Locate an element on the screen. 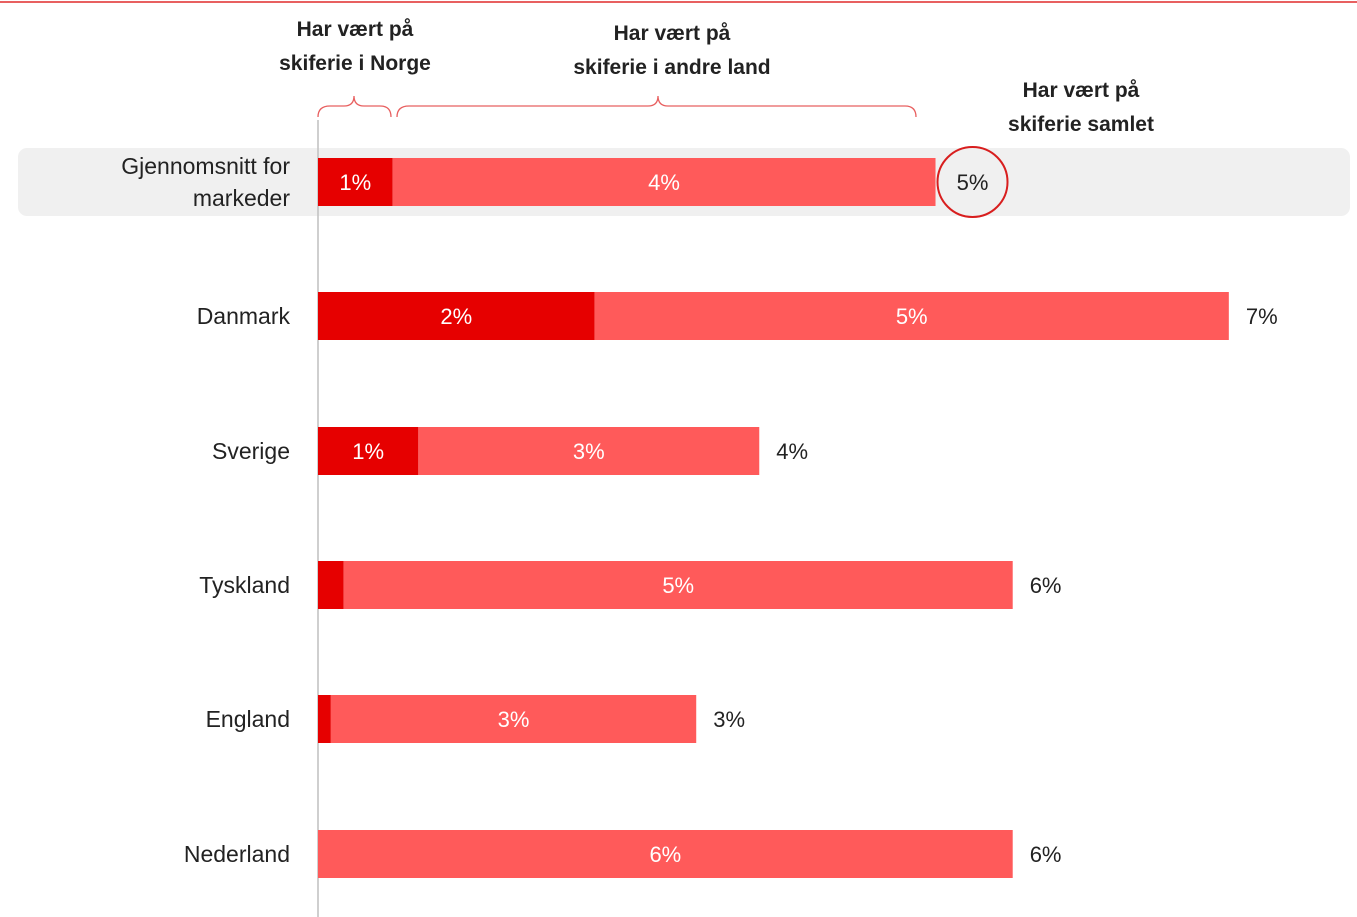 The width and height of the screenshot is (1357, 917). category-label: Nederland is located at coordinates (237, 854).